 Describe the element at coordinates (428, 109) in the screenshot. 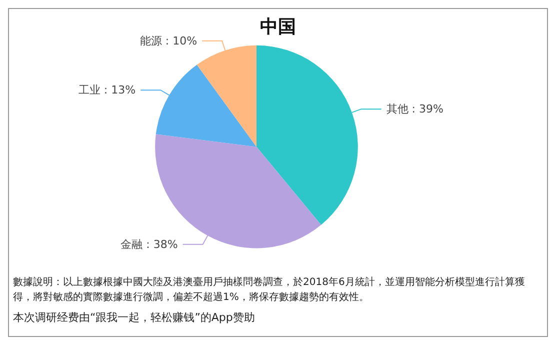

I see `data-label: : 39%` at that location.